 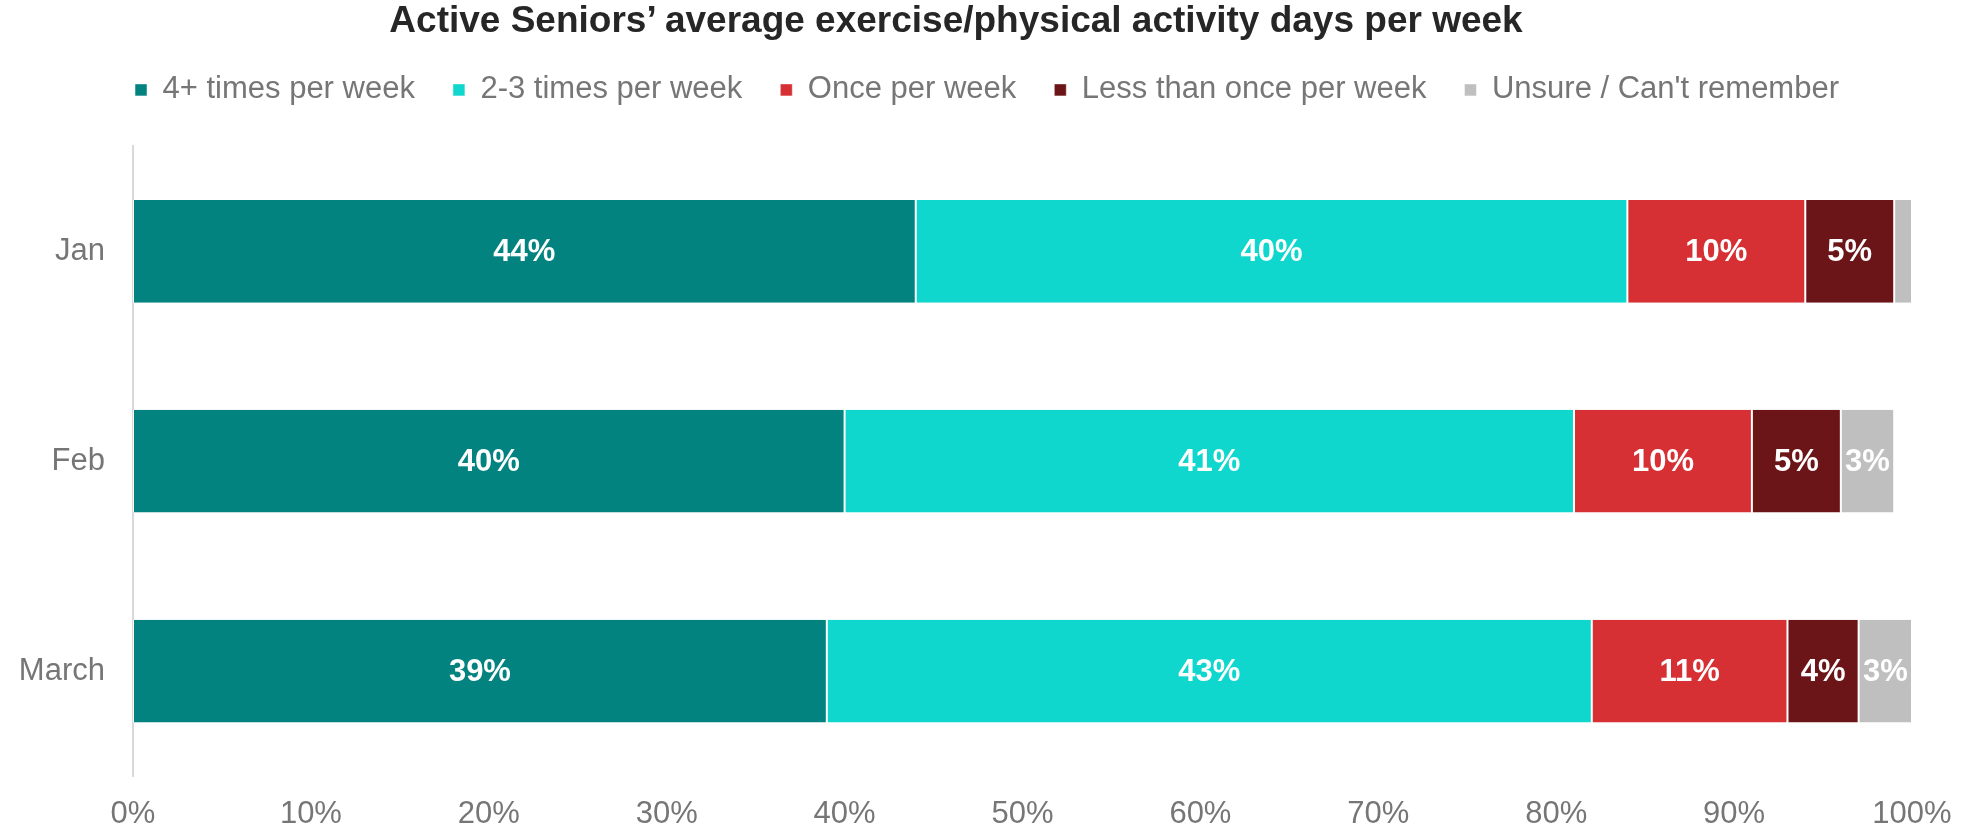 I want to click on x-tick-label: 50%, so click(x=1022, y=813).